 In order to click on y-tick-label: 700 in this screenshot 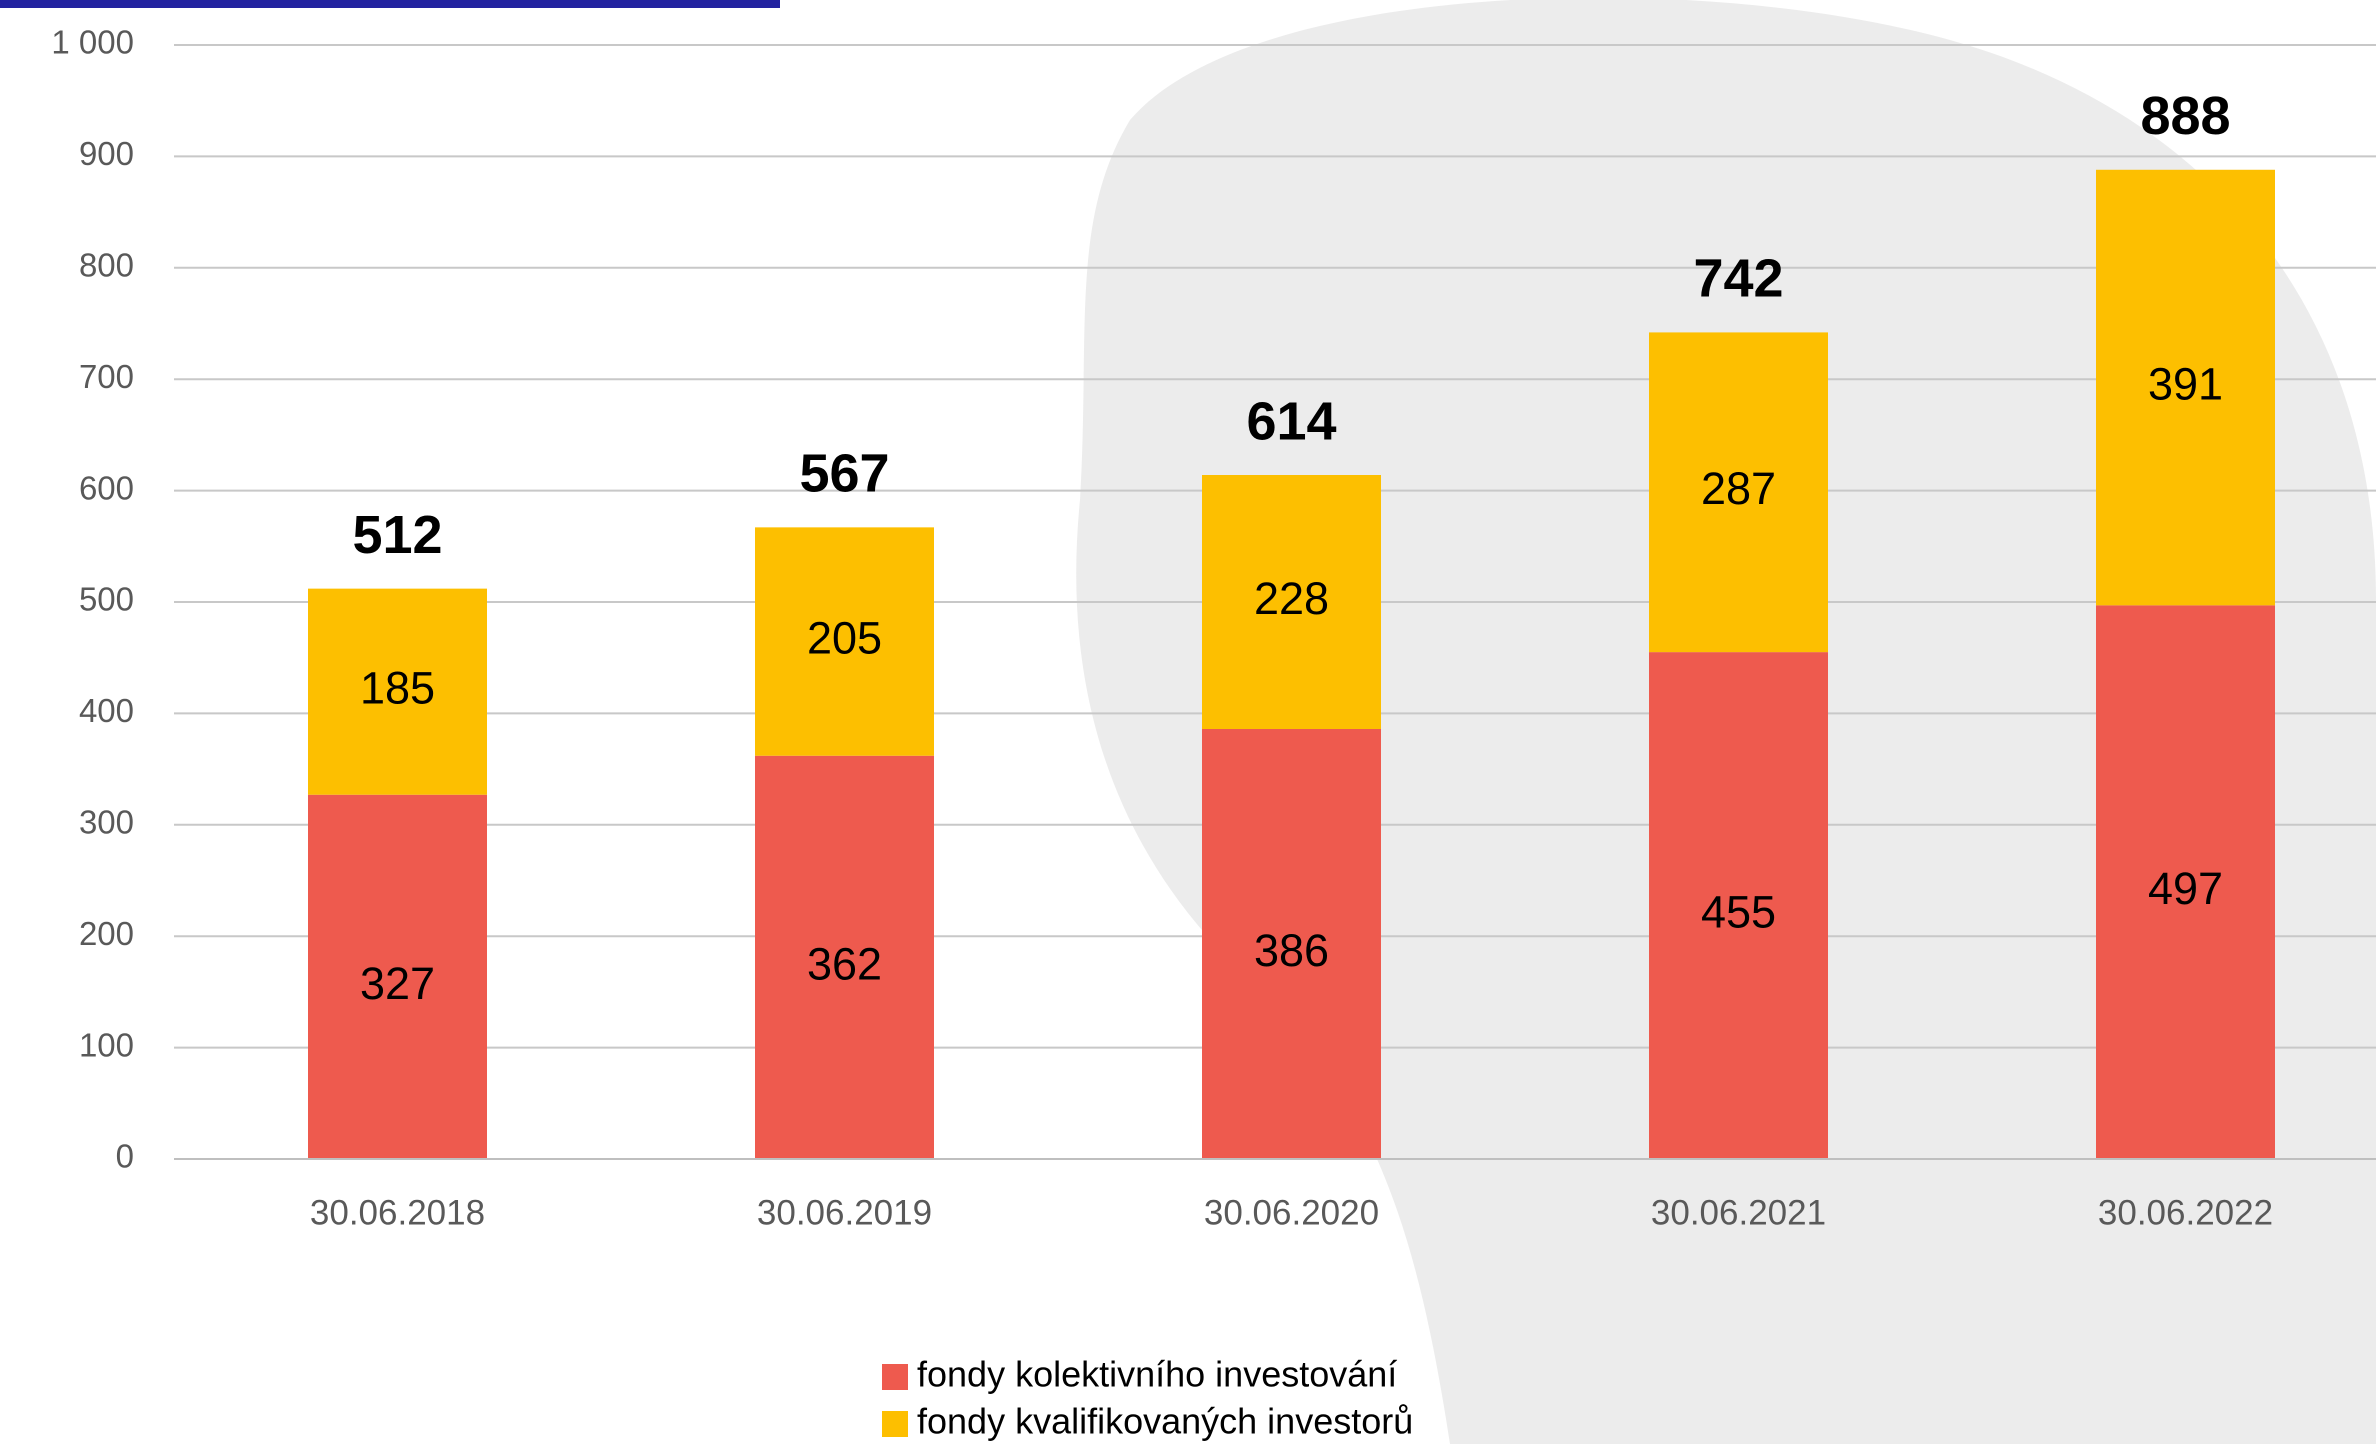, I will do `click(106, 376)`.